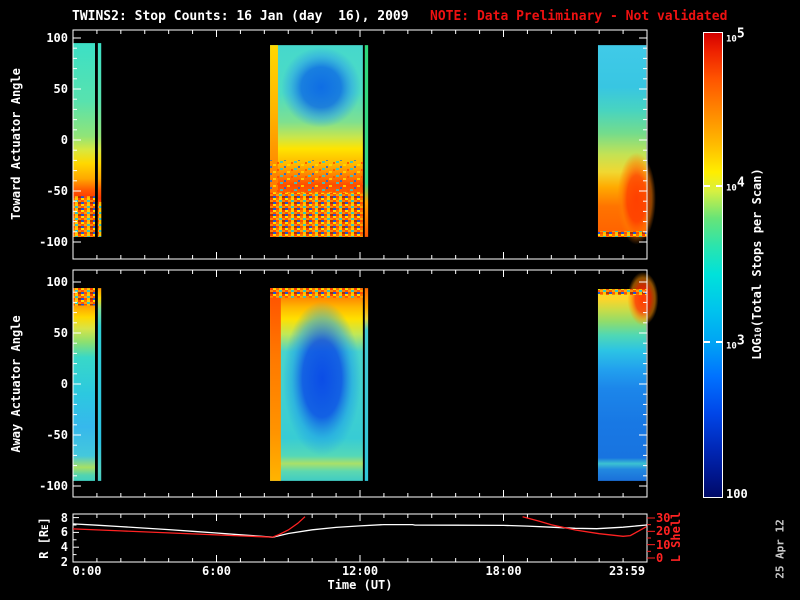 The width and height of the screenshot is (800, 600). Describe the element at coordinates (53, 486) in the screenshot. I see `away-ytick-label: -100` at that location.